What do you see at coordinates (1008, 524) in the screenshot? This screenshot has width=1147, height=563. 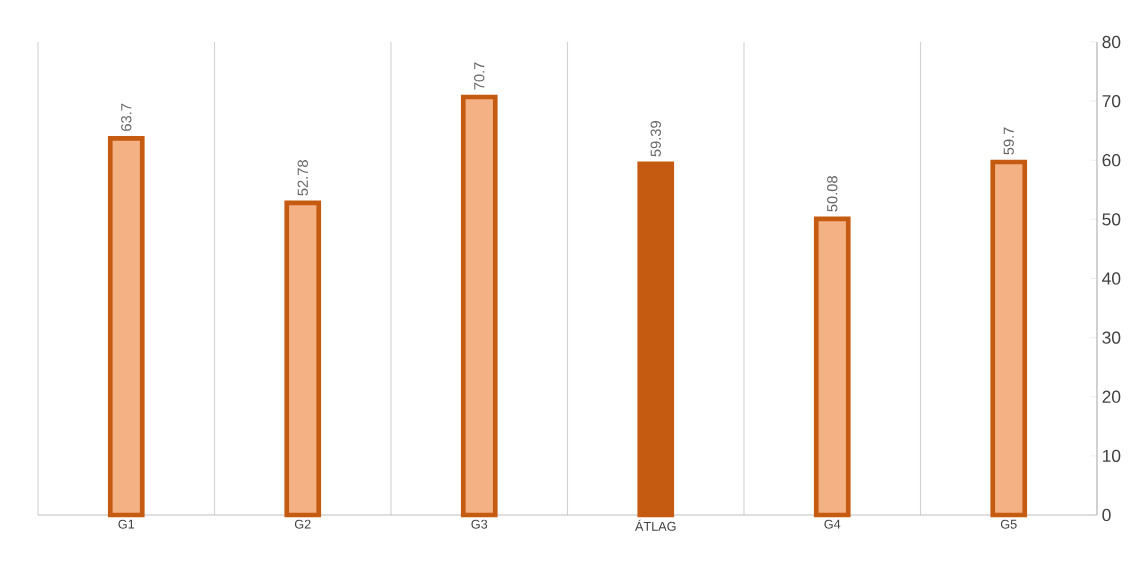 I see `x-tick-label: G5` at bounding box center [1008, 524].